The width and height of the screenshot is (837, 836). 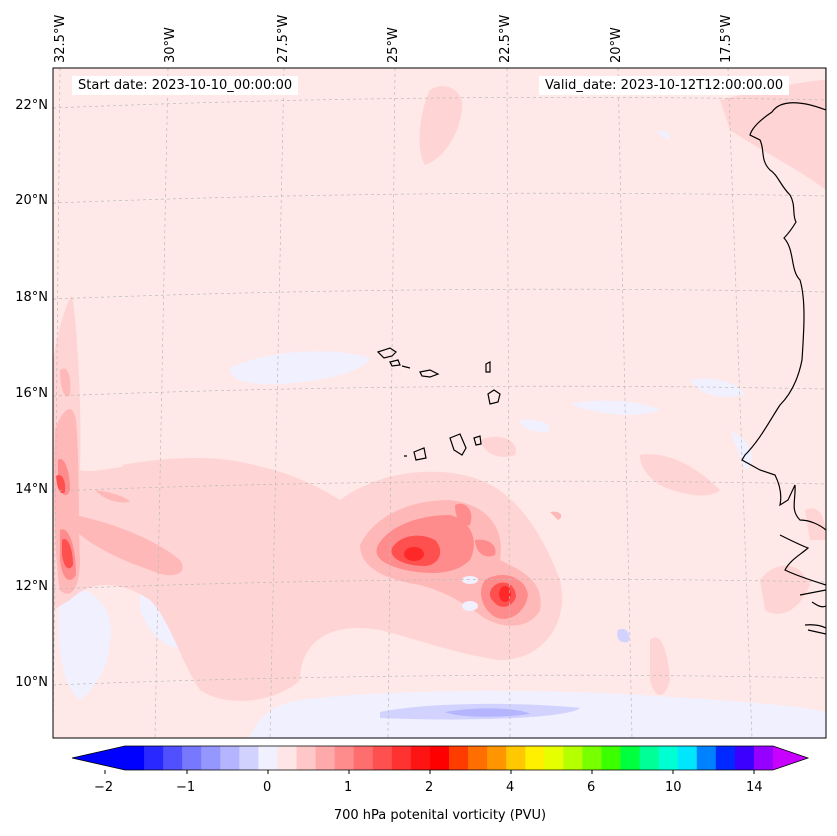 What do you see at coordinates (591, 787) in the screenshot?
I see `colorbar-tick-label: 6` at bounding box center [591, 787].